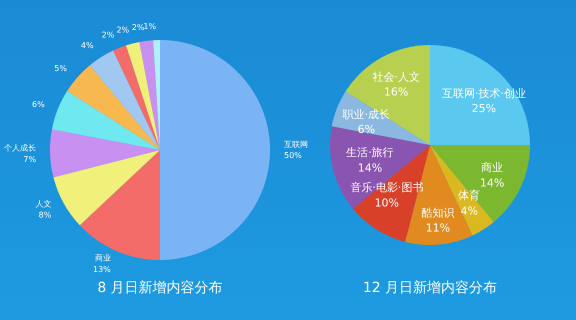 This screenshot has width=576, height=320. What do you see at coordinates (396, 77) in the screenshot?
I see `slice-label: 社会·人文` at bounding box center [396, 77].